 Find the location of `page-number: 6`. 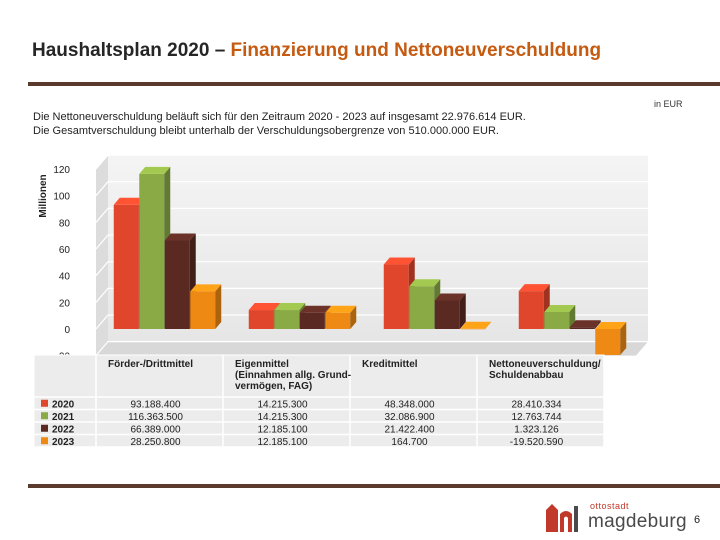

page-number: 6 is located at coordinates (697, 520).